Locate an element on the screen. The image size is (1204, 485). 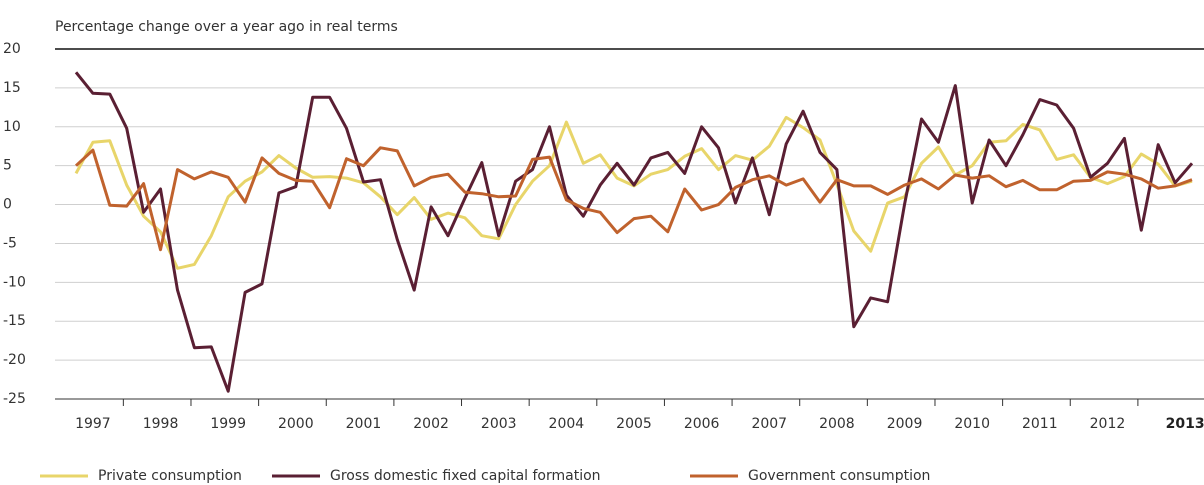
x-tick-label: 1999 is located at coordinates (228, 424).